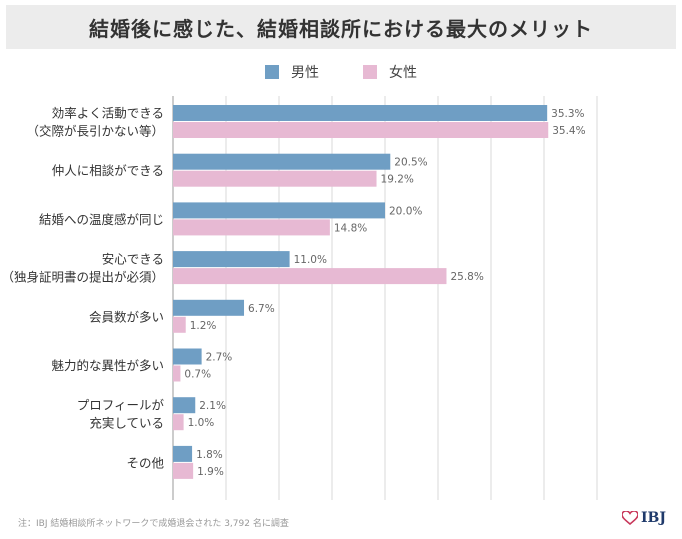 The height and width of the screenshot is (539, 682). I want to click on value-label-female: 1.2%, so click(203, 326).